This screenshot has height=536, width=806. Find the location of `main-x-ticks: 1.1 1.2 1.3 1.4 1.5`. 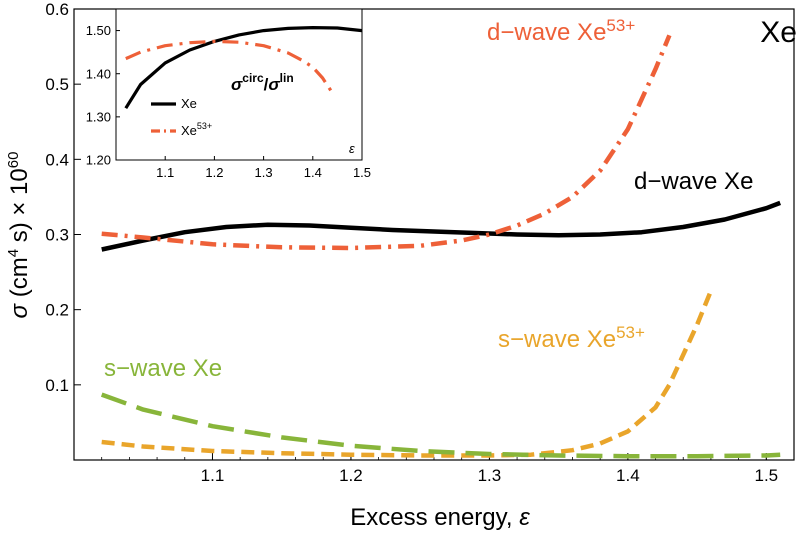

main-x-ticks: 1.1 1.2 1.3 1.4 1.5 is located at coordinates (439, 469).